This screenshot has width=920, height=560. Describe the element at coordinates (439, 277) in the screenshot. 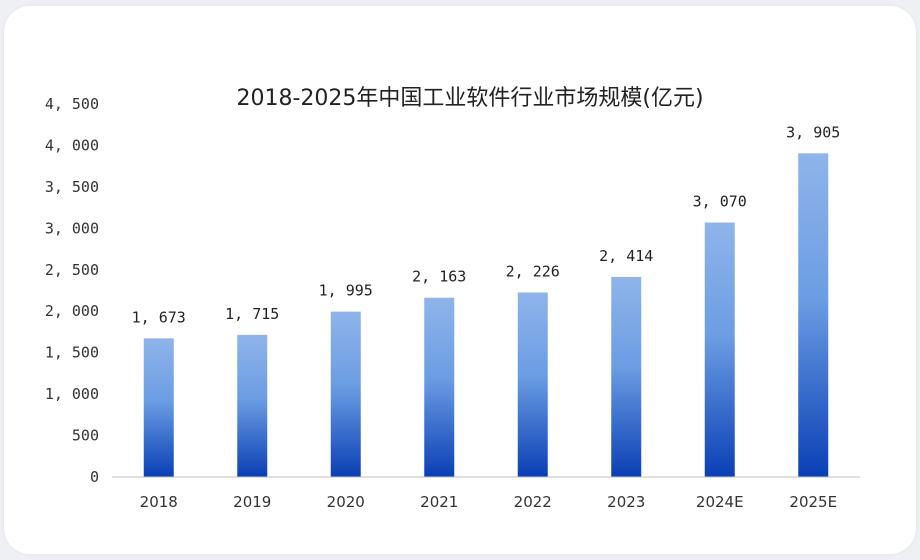

I see `data-label-2021: 2, 163` at that location.